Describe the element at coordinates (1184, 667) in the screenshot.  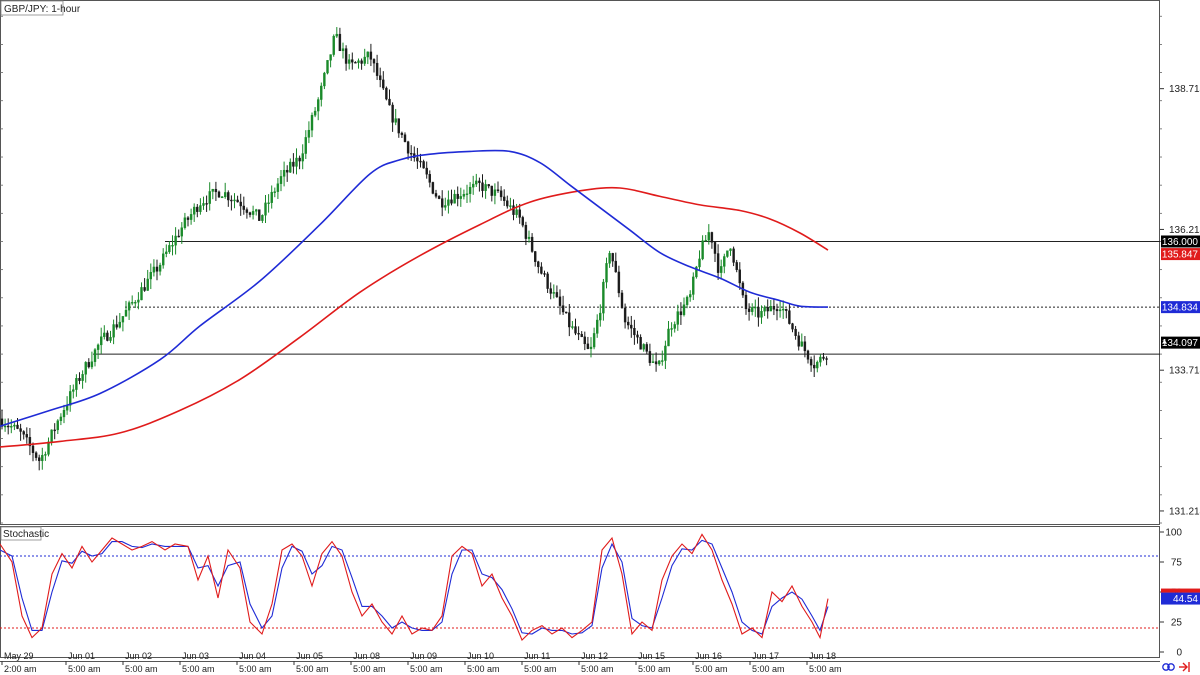
I see `arrow-right-icon` at that location.